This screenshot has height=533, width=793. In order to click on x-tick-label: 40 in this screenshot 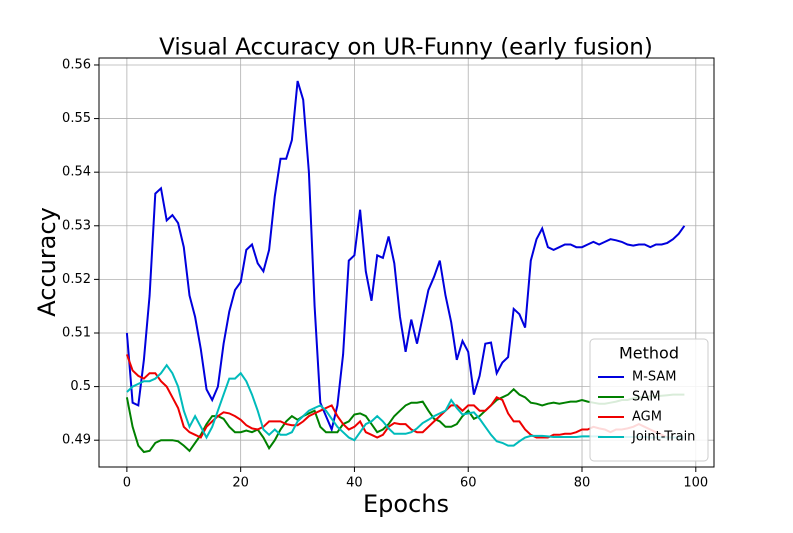, I will do `click(354, 483)`.